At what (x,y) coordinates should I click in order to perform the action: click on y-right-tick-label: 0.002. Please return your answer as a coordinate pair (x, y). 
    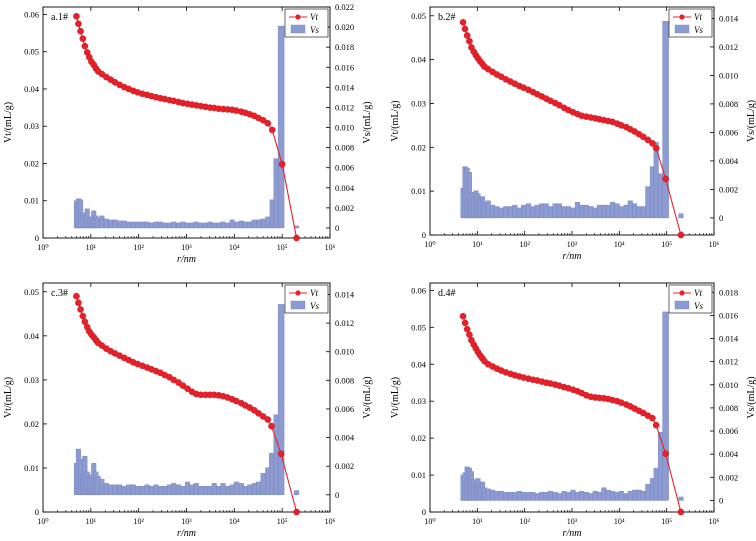
    Looking at the image, I should click on (344, 466).